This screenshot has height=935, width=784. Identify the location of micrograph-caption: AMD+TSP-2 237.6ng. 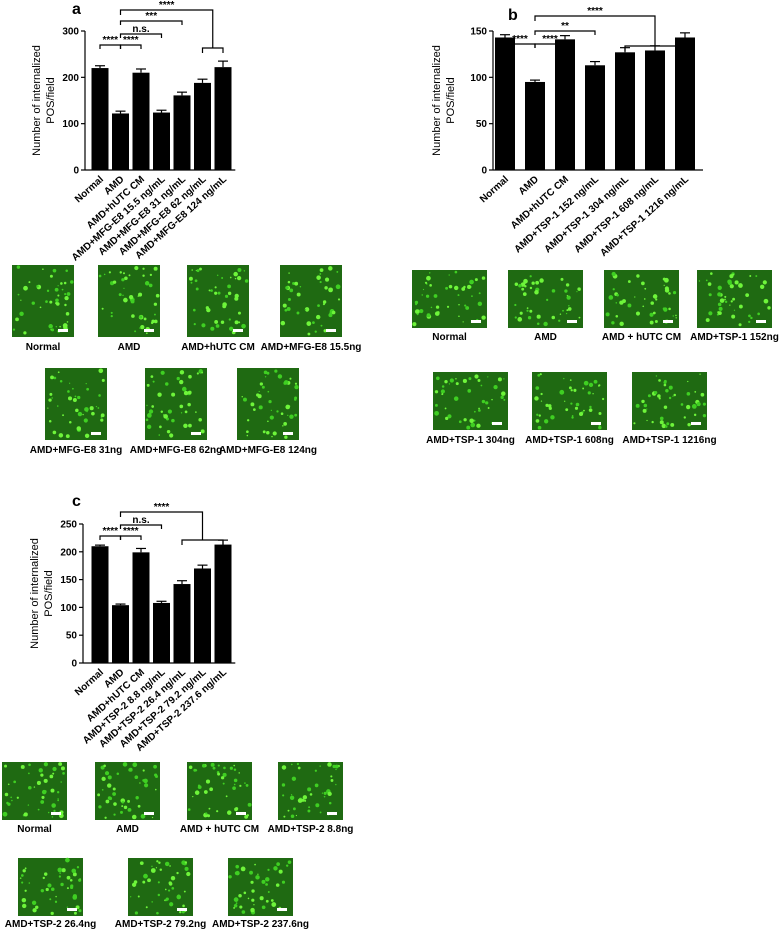
(260, 924).